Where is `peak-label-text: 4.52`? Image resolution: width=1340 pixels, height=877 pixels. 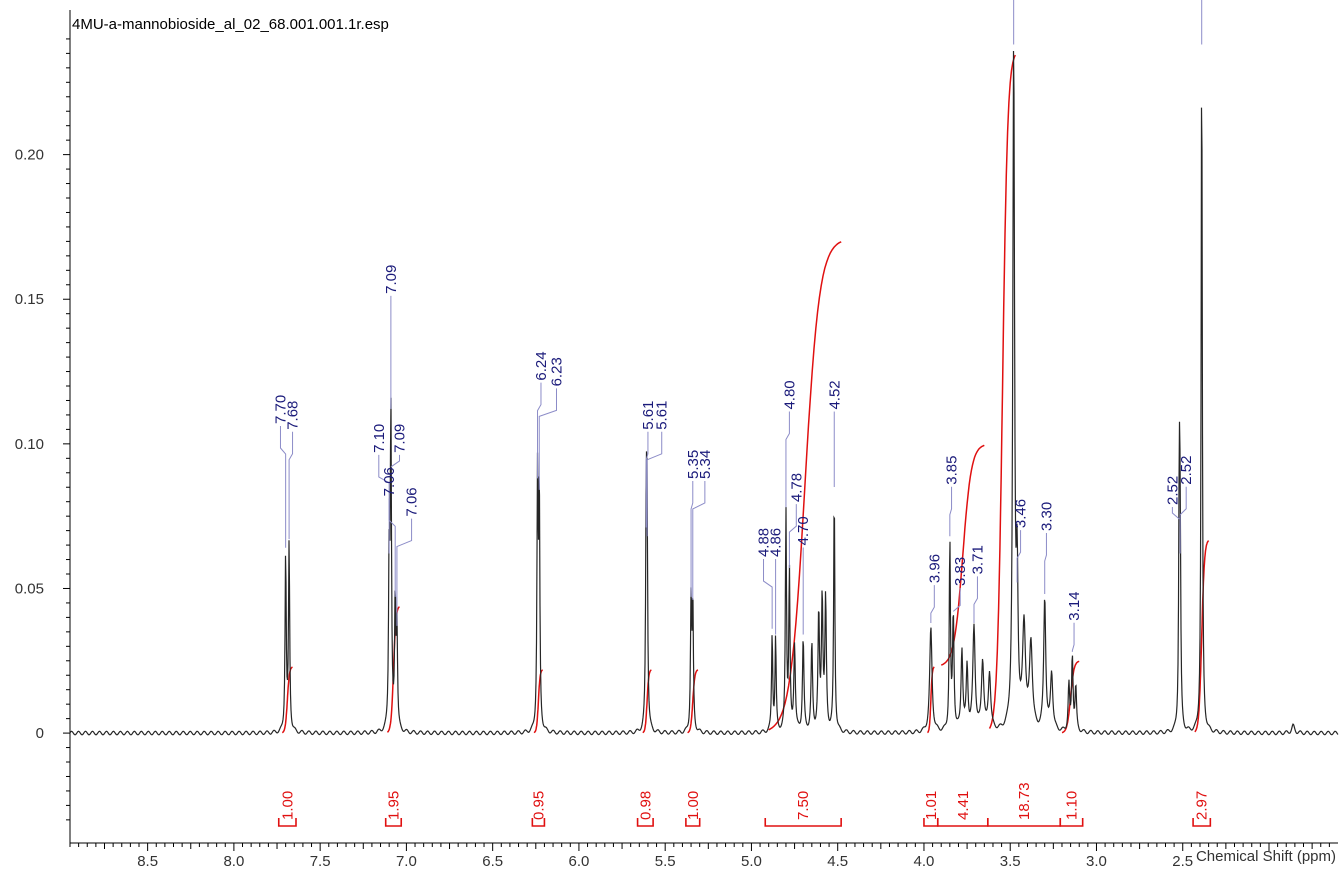 peak-label-text: 4.52 is located at coordinates (834, 394).